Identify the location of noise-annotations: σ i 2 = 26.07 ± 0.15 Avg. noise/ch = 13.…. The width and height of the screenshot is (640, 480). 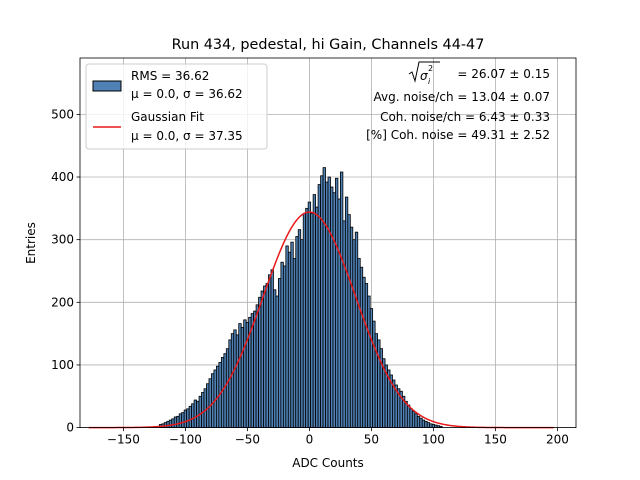
(458, 101).